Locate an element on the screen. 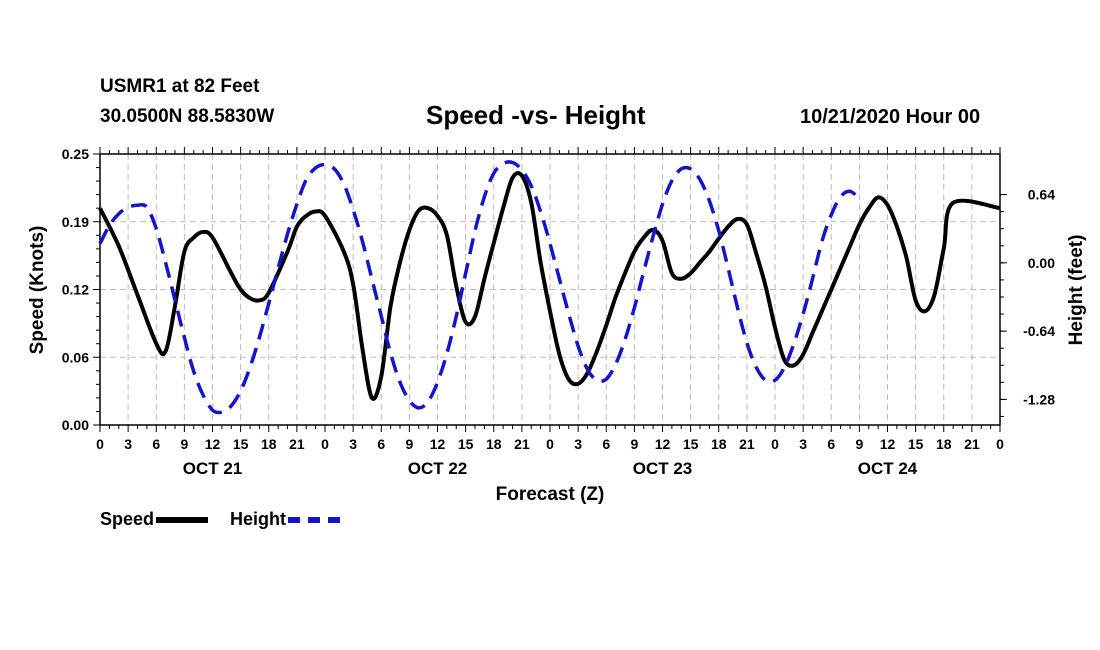  legend-height: Height is located at coordinates (285, 519).